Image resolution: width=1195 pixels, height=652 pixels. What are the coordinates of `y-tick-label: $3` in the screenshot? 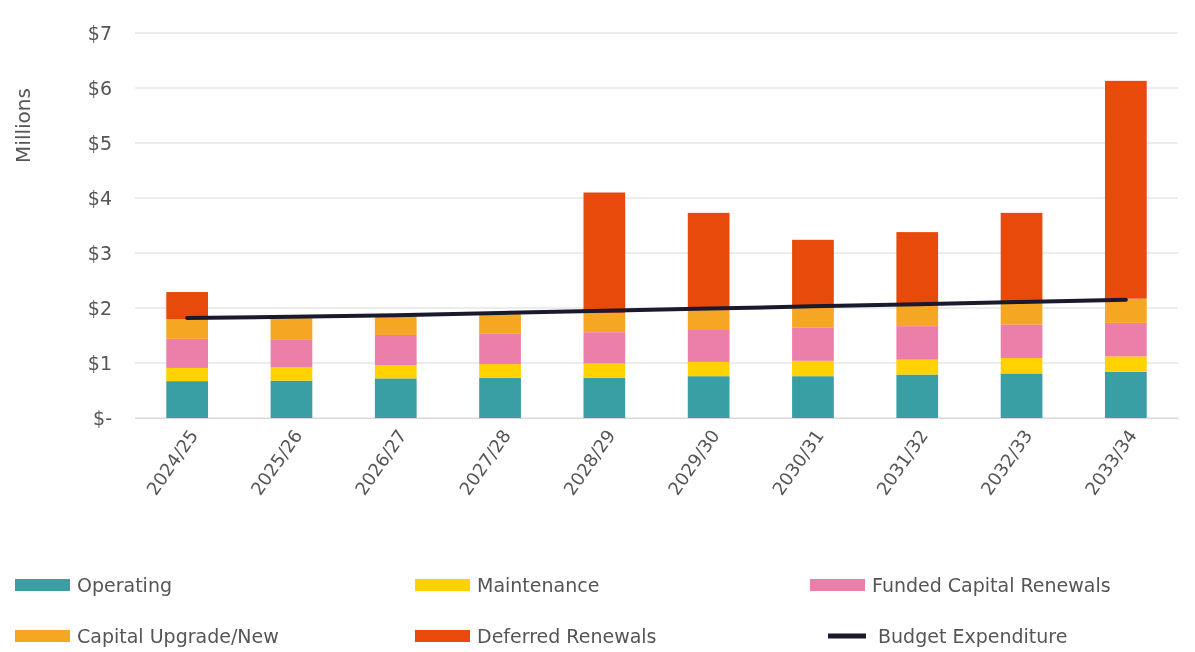 It's located at (99, 252).